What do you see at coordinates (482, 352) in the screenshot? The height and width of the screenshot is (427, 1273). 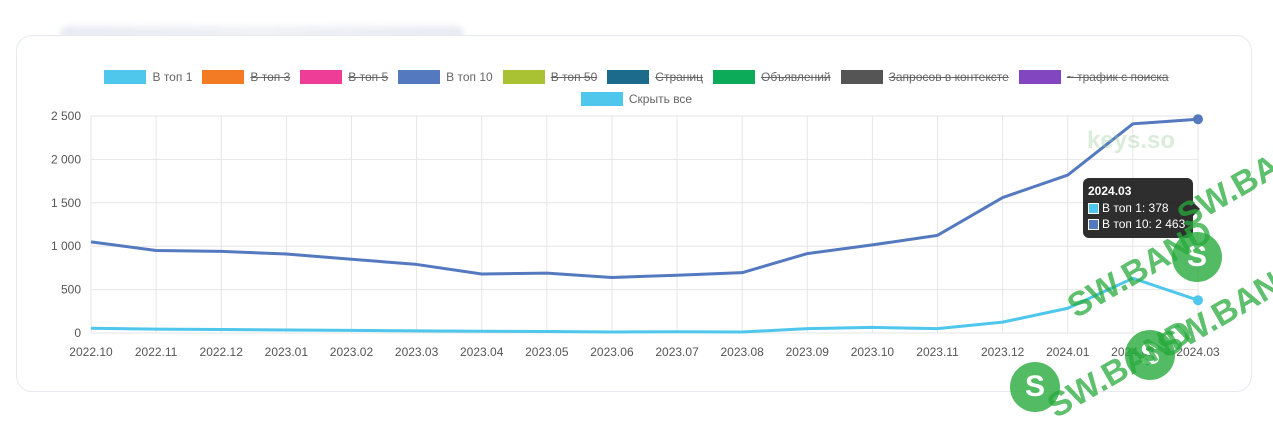 I see `x-tick-label: 2023.04` at bounding box center [482, 352].